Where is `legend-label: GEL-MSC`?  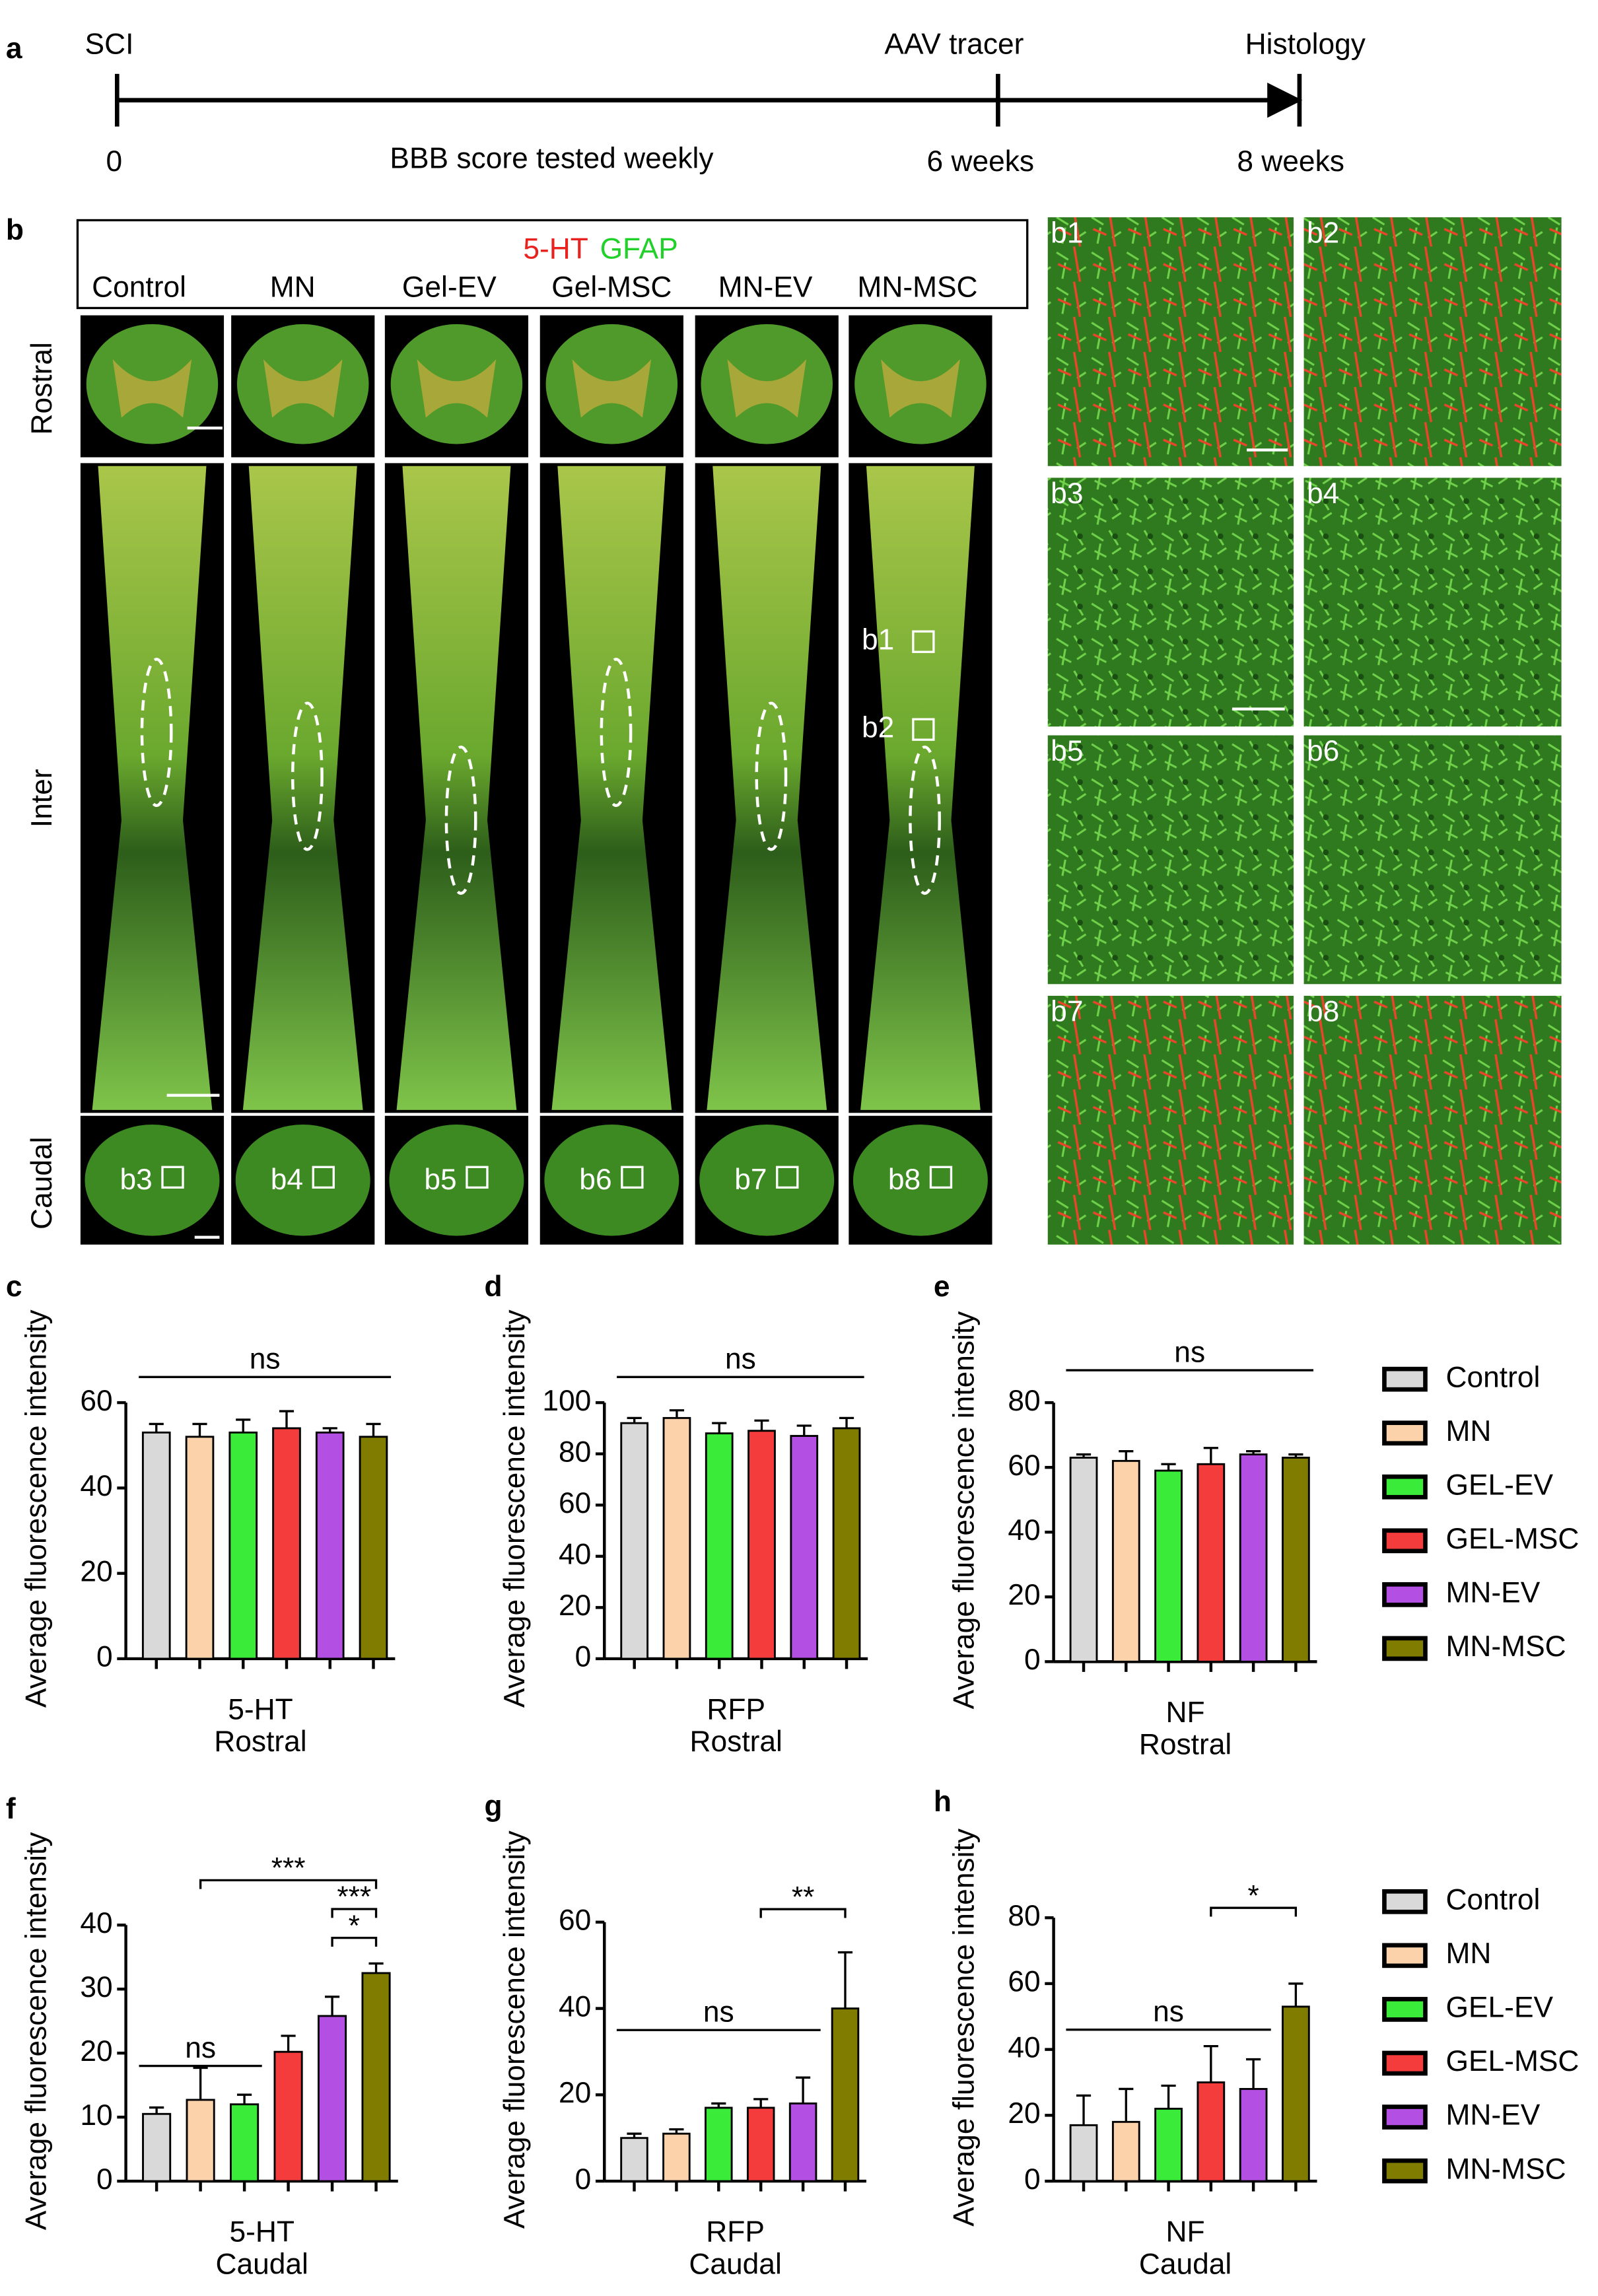
legend-label: GEL-MSC is located at coordinates (1513, 1539).